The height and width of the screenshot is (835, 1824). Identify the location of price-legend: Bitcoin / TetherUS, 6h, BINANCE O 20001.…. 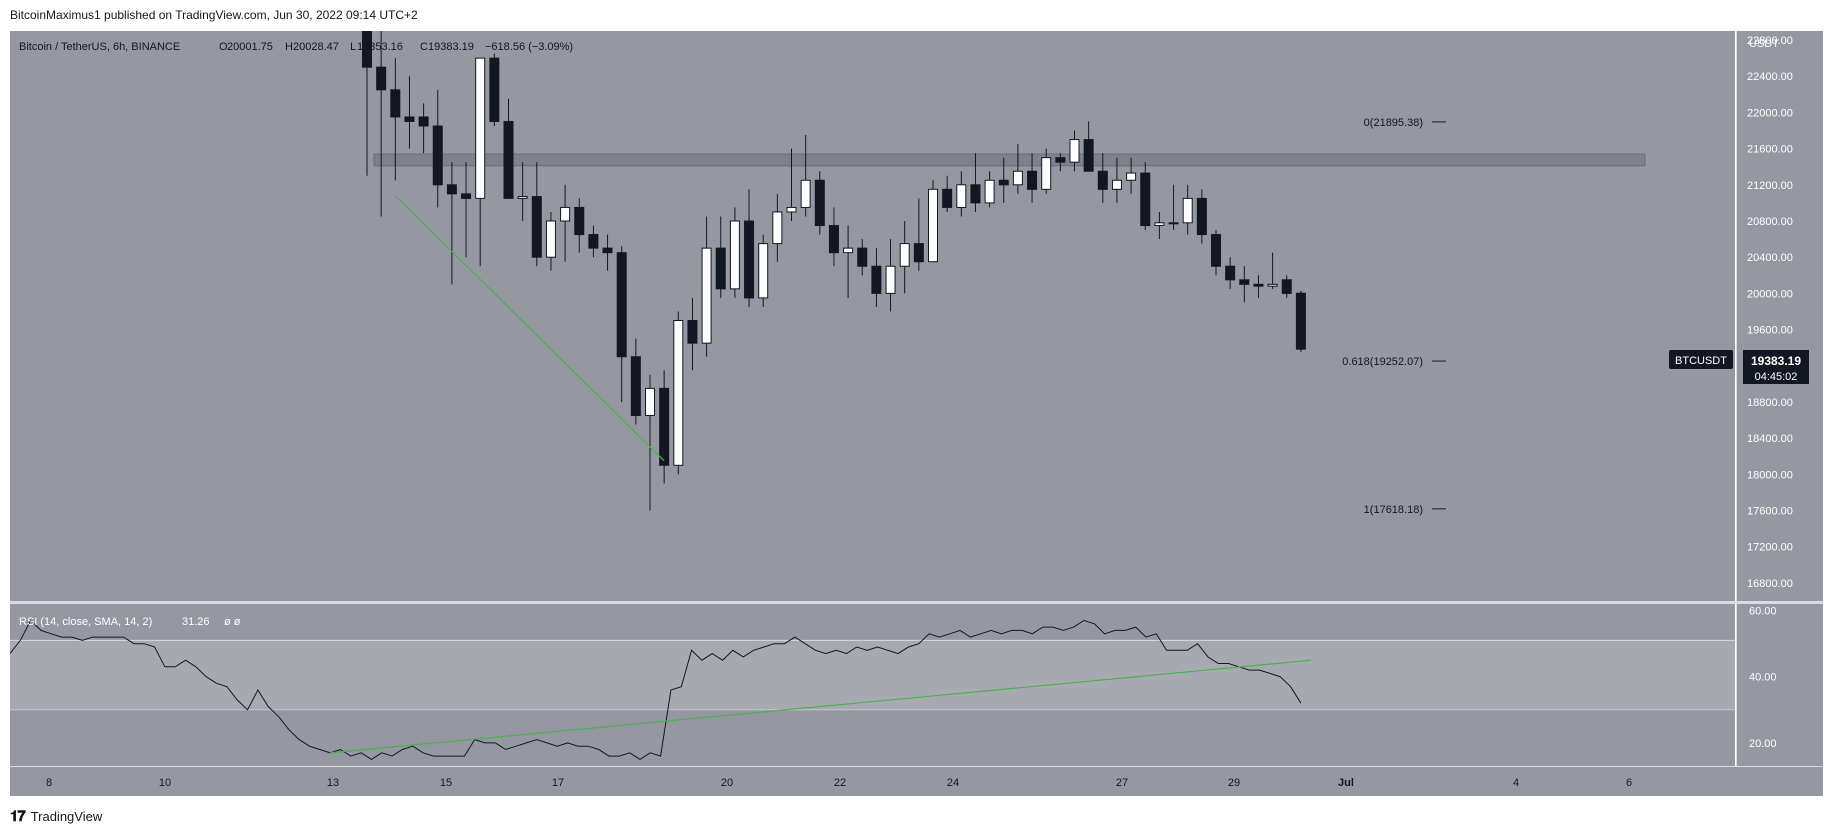
(296, 47).